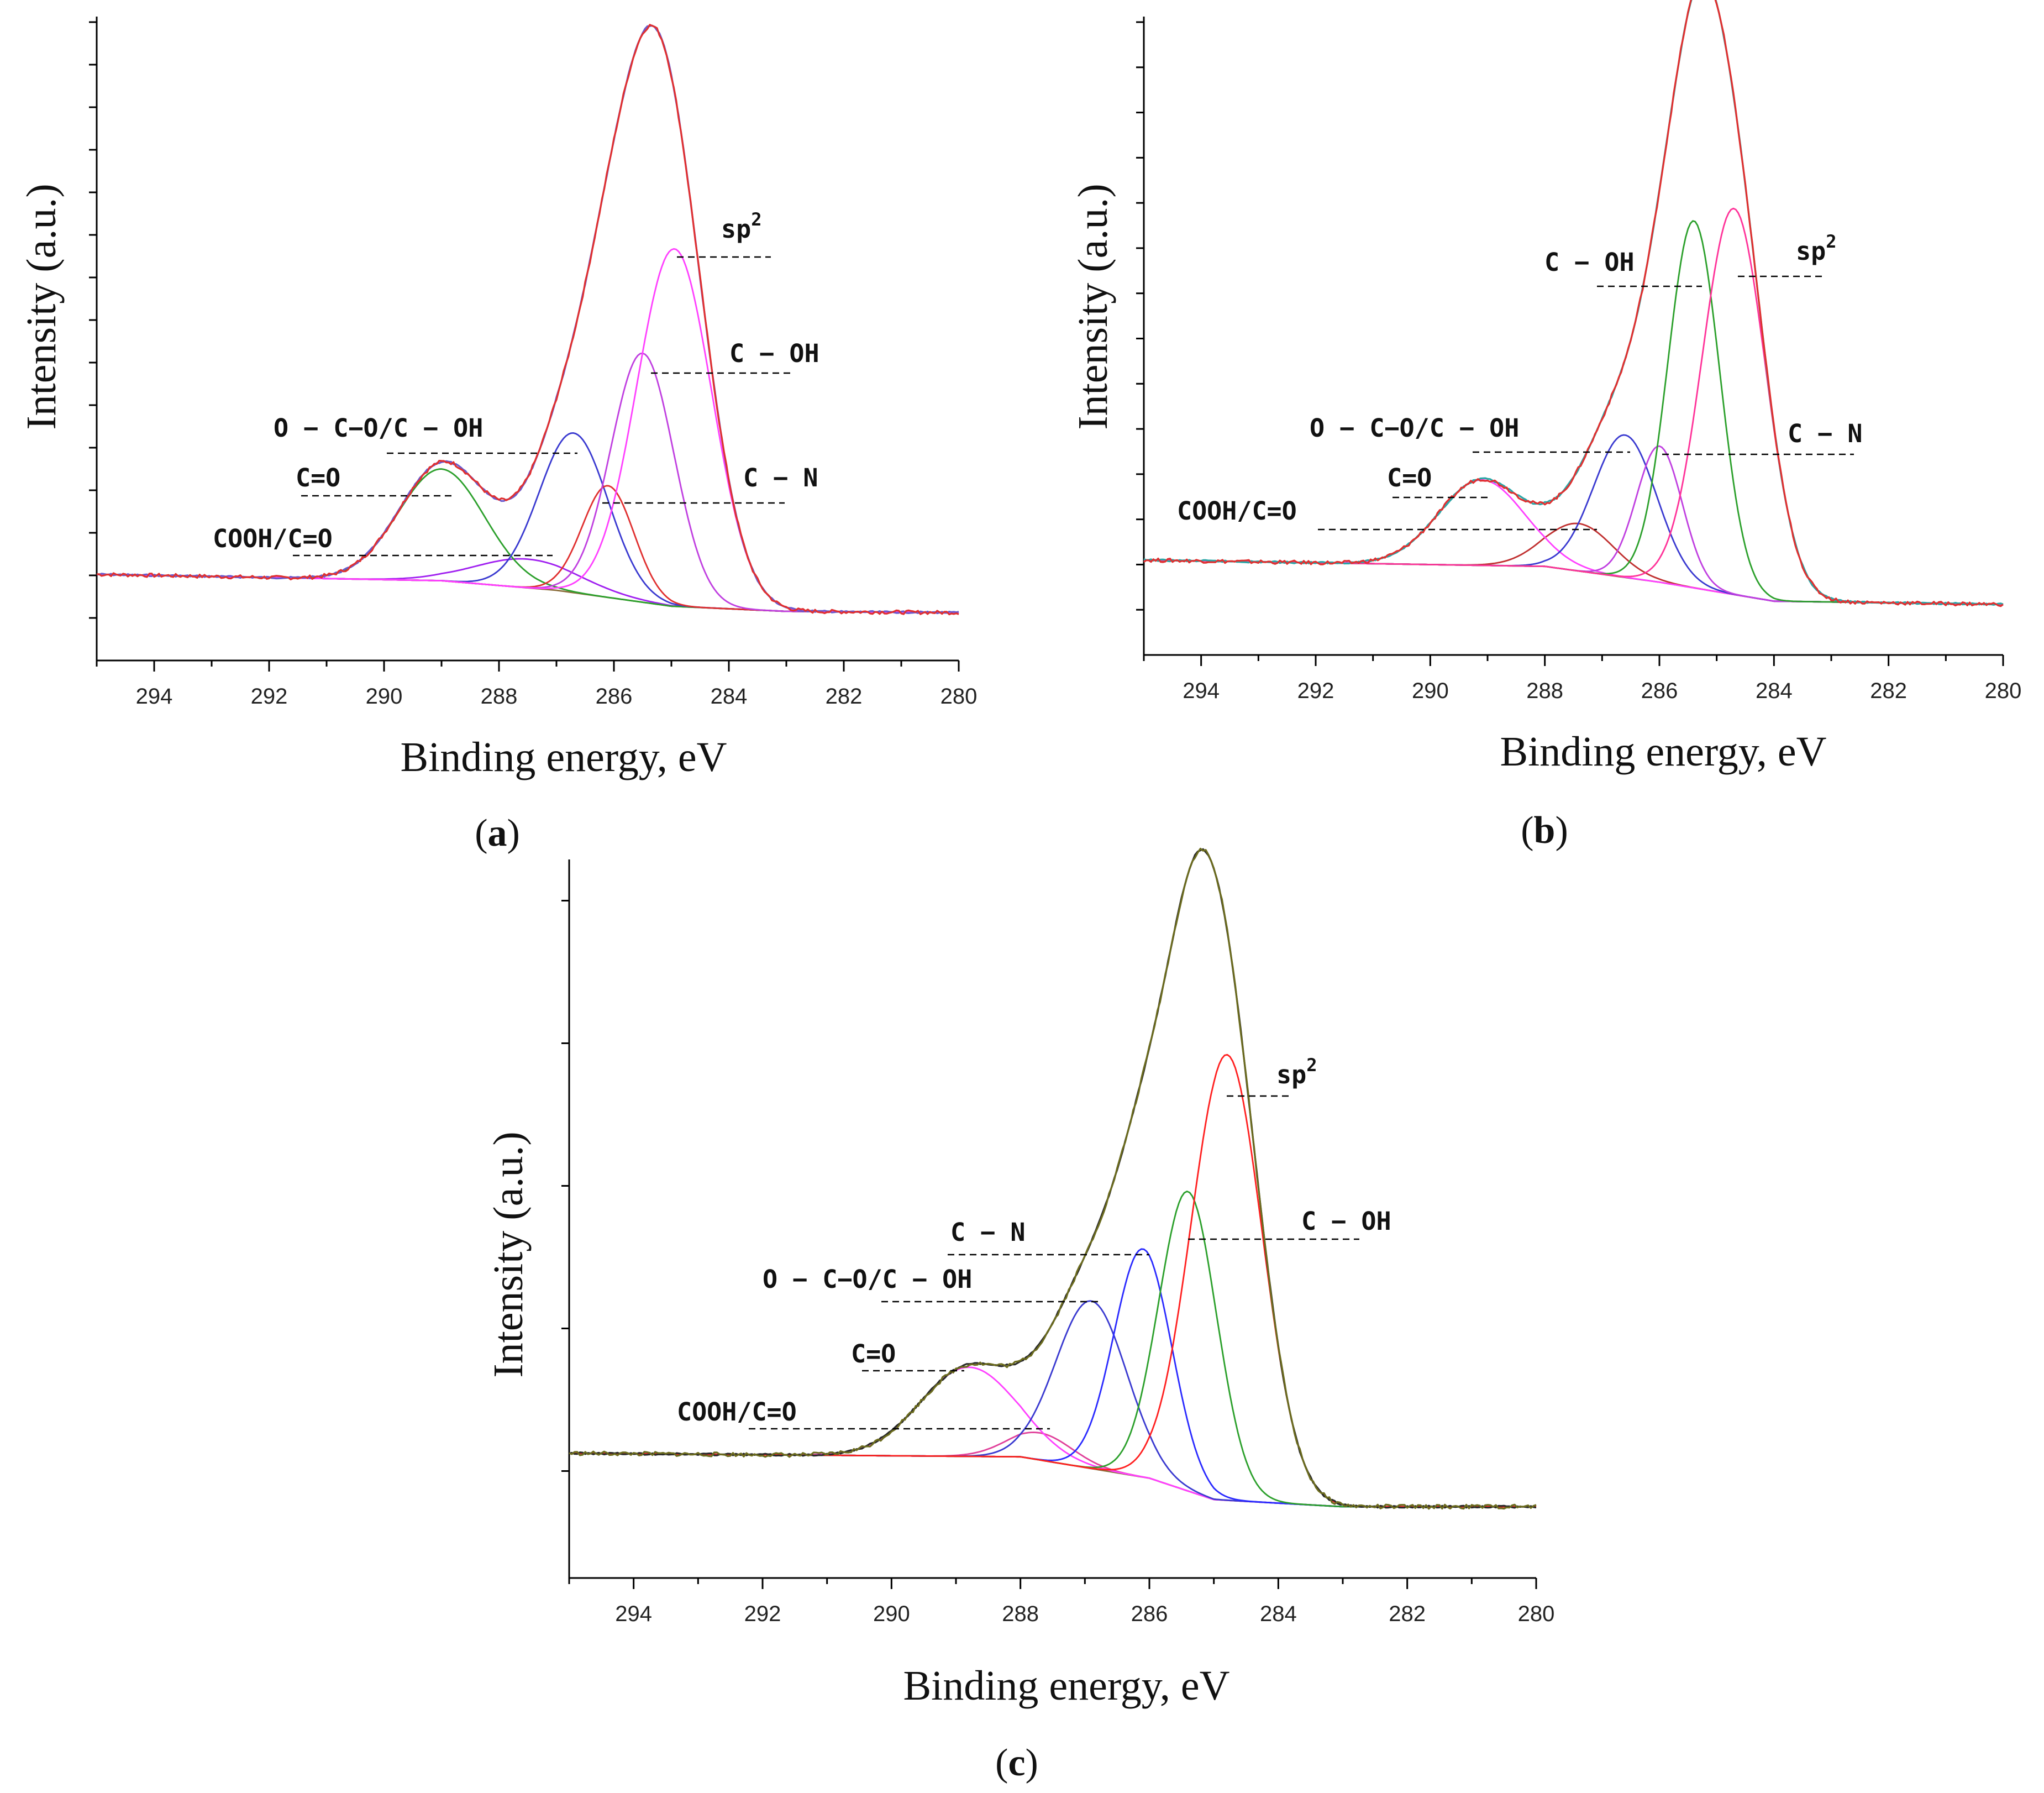  I want to click on peak-c-n-curve, so click(1053, 1378).